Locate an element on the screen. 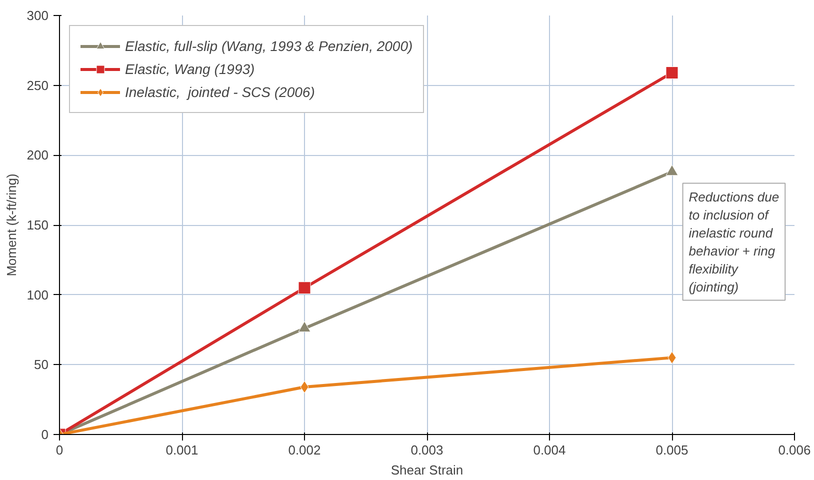  legend-label: Elastic, Wang (1993) is located at coordinates (190, 69).